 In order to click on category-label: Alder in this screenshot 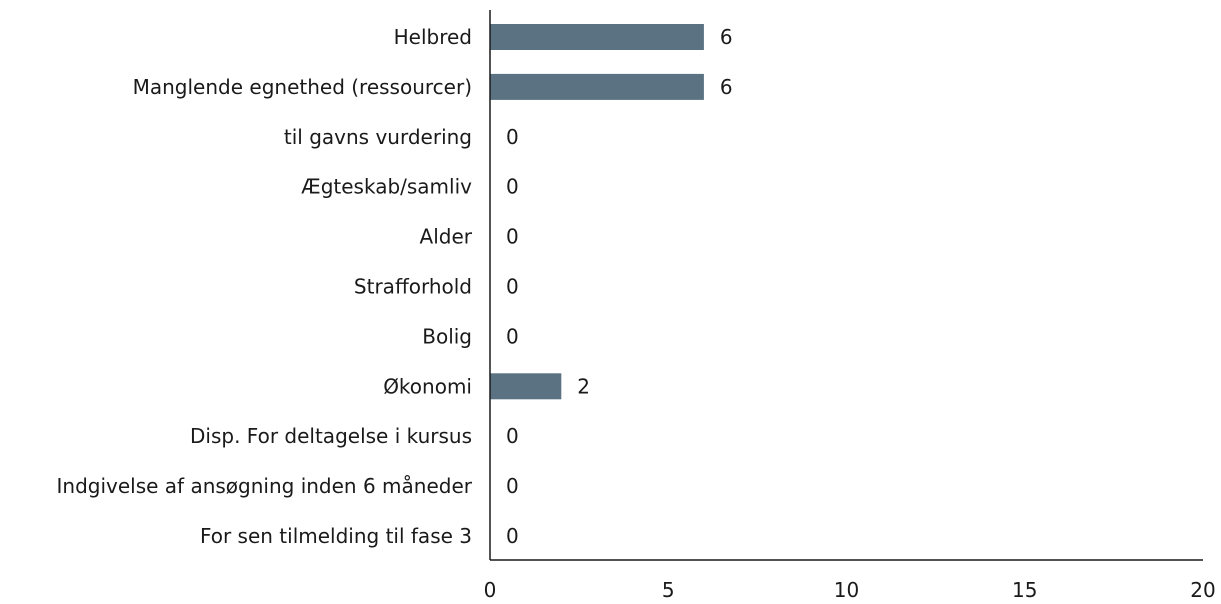, I will do `click(446, 237)`.